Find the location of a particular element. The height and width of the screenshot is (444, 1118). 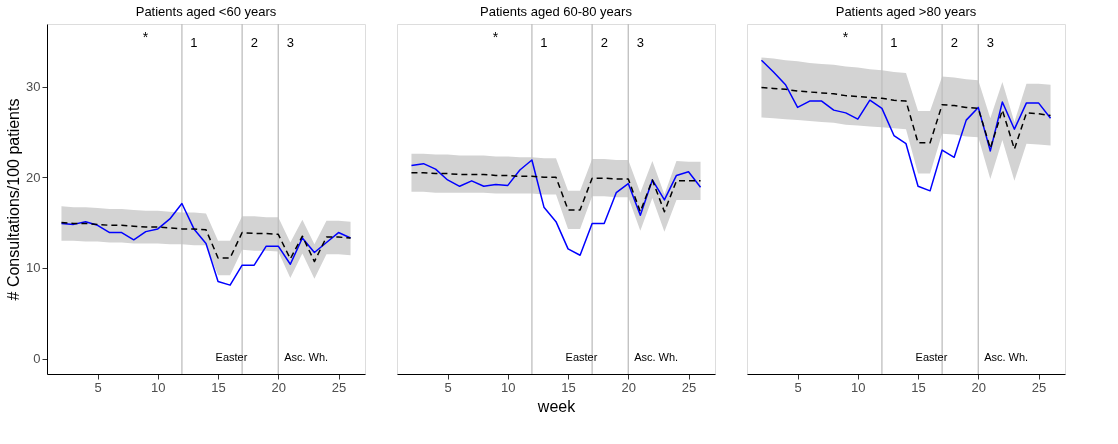

chart-title: Patients aged 60-80 years is located at coordinates (556, 12).